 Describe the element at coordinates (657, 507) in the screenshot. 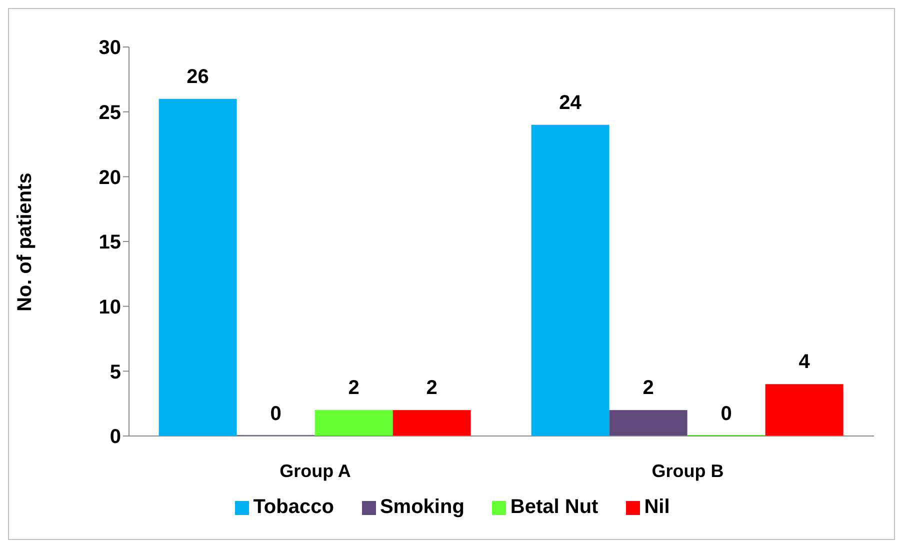

I see `legend-label: Nil` at that location.